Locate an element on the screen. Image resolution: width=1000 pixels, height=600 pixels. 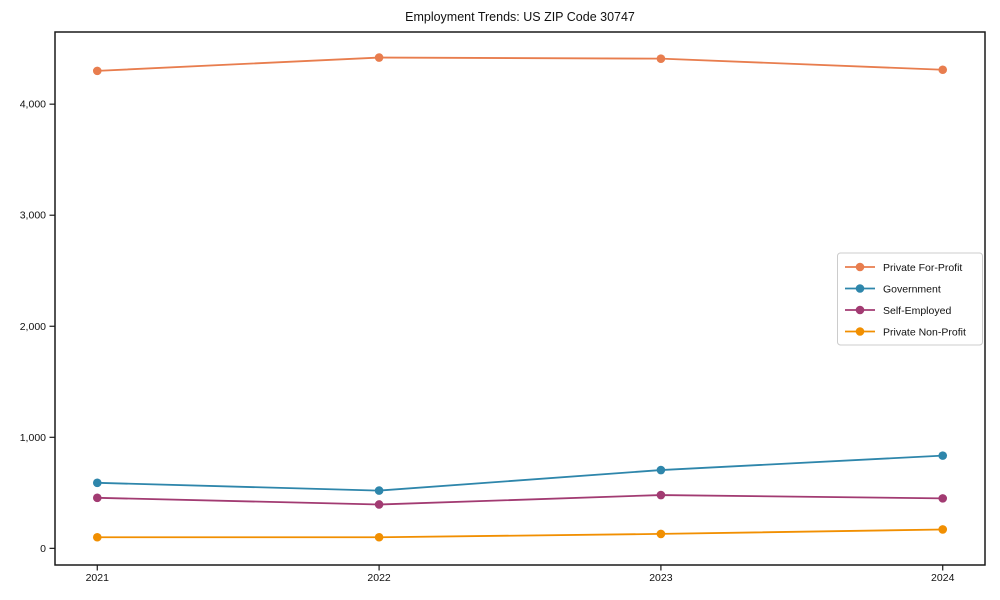
legend-label: Government is located at coordinates (912, 289).